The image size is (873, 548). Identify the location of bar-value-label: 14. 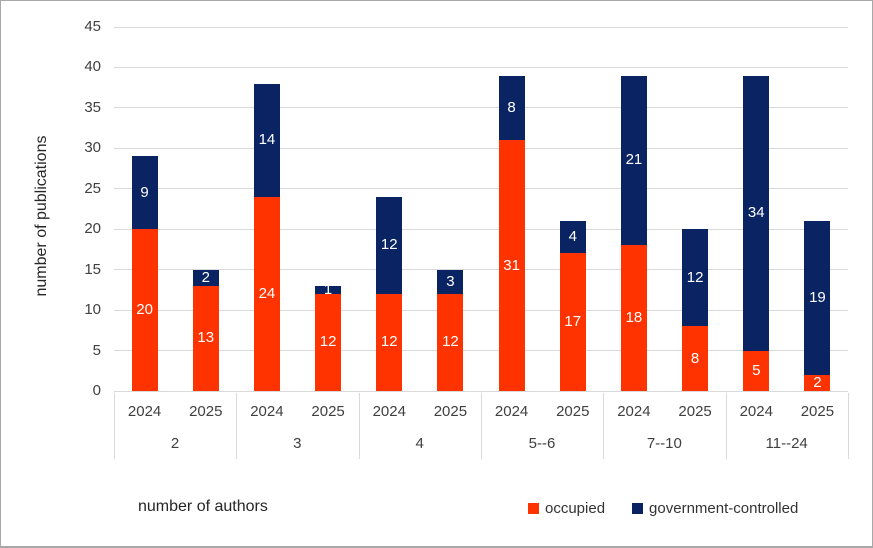
(267, 140).